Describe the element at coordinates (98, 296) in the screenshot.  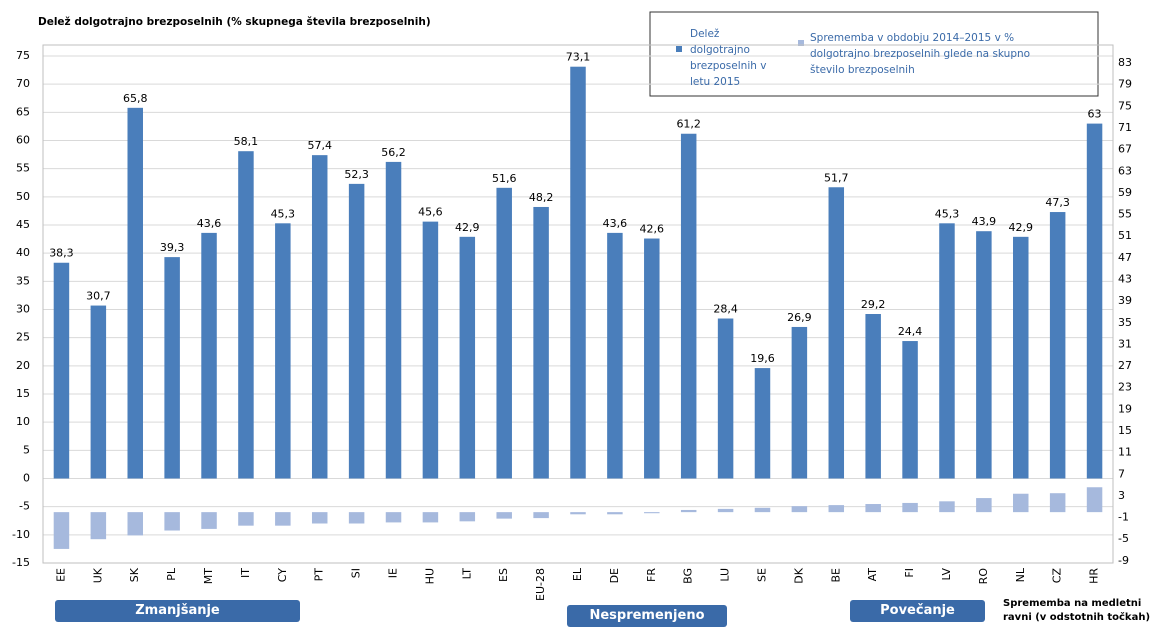
I see `data-label: 30,7` at that location.